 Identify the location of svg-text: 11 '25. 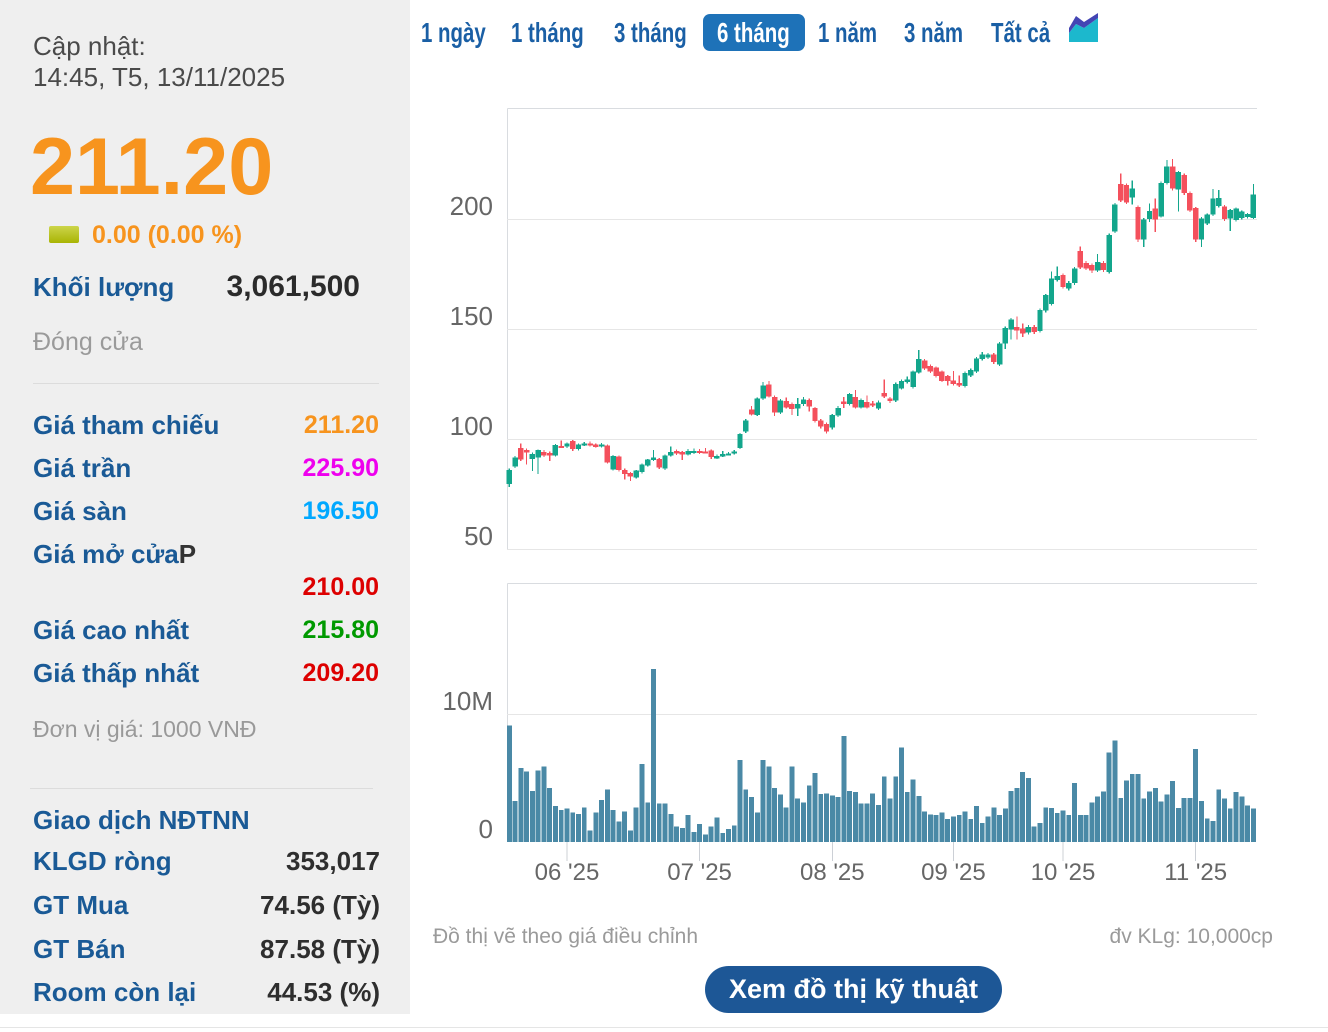
(1195, 872).